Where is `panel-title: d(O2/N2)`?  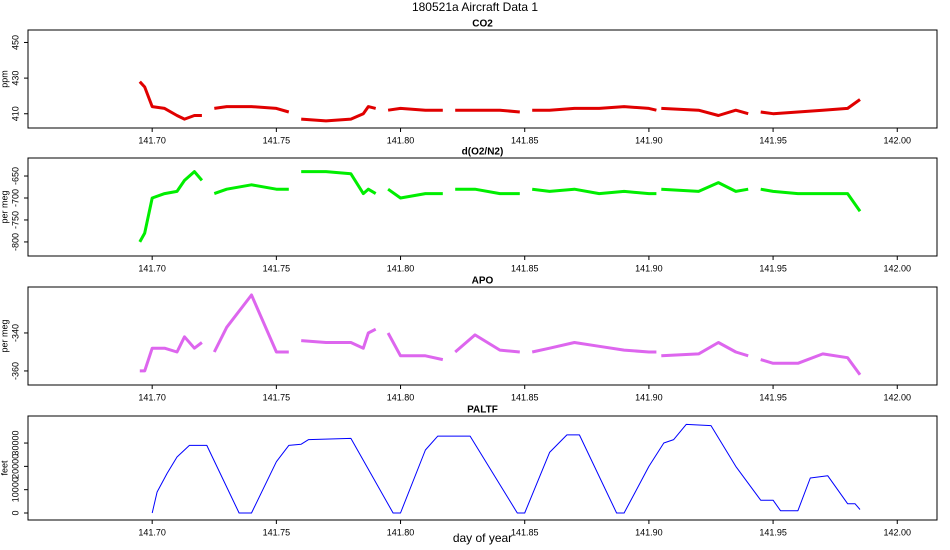
panel-title: d(O2/N2) is located at coordinates (483, 152).